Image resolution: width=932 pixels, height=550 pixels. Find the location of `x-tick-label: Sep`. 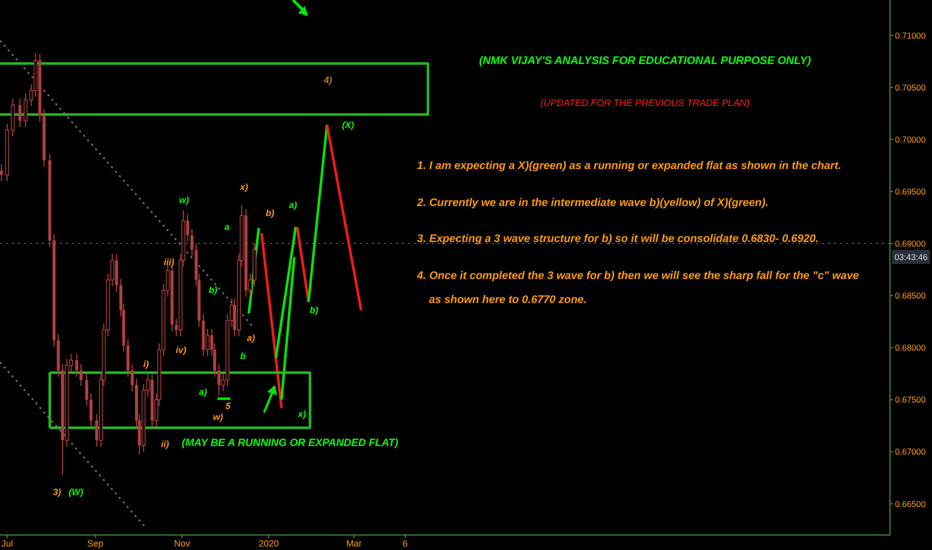

x-tick-label: Sep is located at coordinates (95, 543).